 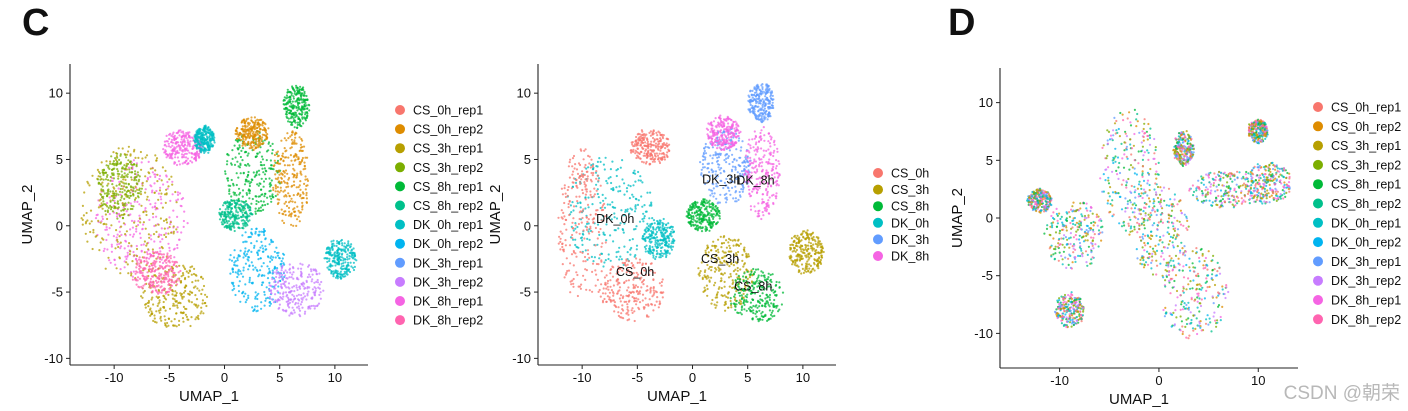 What do you see at coordinates (400, 243) in the screenshot?
I see `legend-swatch` at bounding box center [400, 243].